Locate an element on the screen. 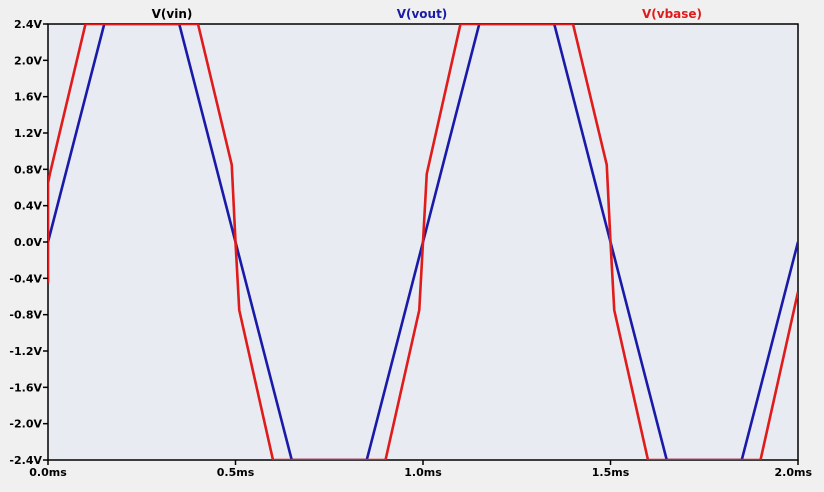 The width and height of the screenshot is (824, 492). y-tick-label: 2.4V is located at coordinates (28, 24).